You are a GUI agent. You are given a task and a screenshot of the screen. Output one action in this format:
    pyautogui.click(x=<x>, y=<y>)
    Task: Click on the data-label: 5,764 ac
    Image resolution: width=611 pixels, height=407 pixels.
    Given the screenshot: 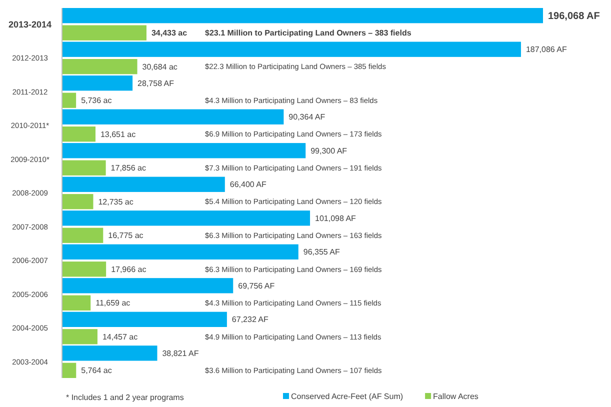 What is the action you would take?
    pyautogui.click(x=96, y=371)
    